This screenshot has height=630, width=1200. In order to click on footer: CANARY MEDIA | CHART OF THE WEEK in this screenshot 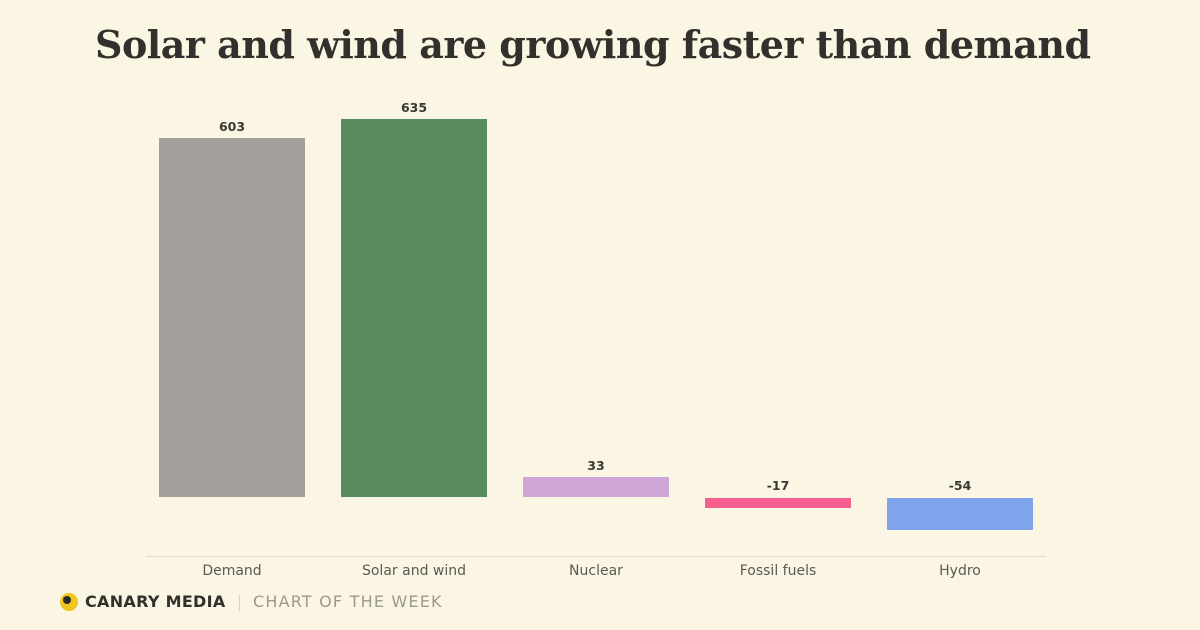, I will do `click(251, 601)`.